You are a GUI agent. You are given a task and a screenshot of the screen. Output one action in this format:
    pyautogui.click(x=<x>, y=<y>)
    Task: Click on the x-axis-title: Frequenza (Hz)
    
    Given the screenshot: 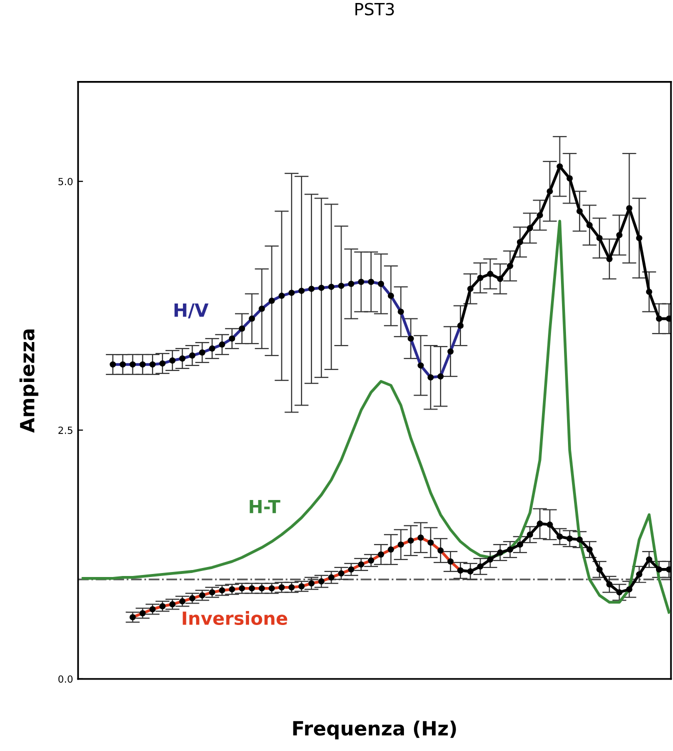 What is the action you would take?
    pyautogui.click(x=374, y=730)
    